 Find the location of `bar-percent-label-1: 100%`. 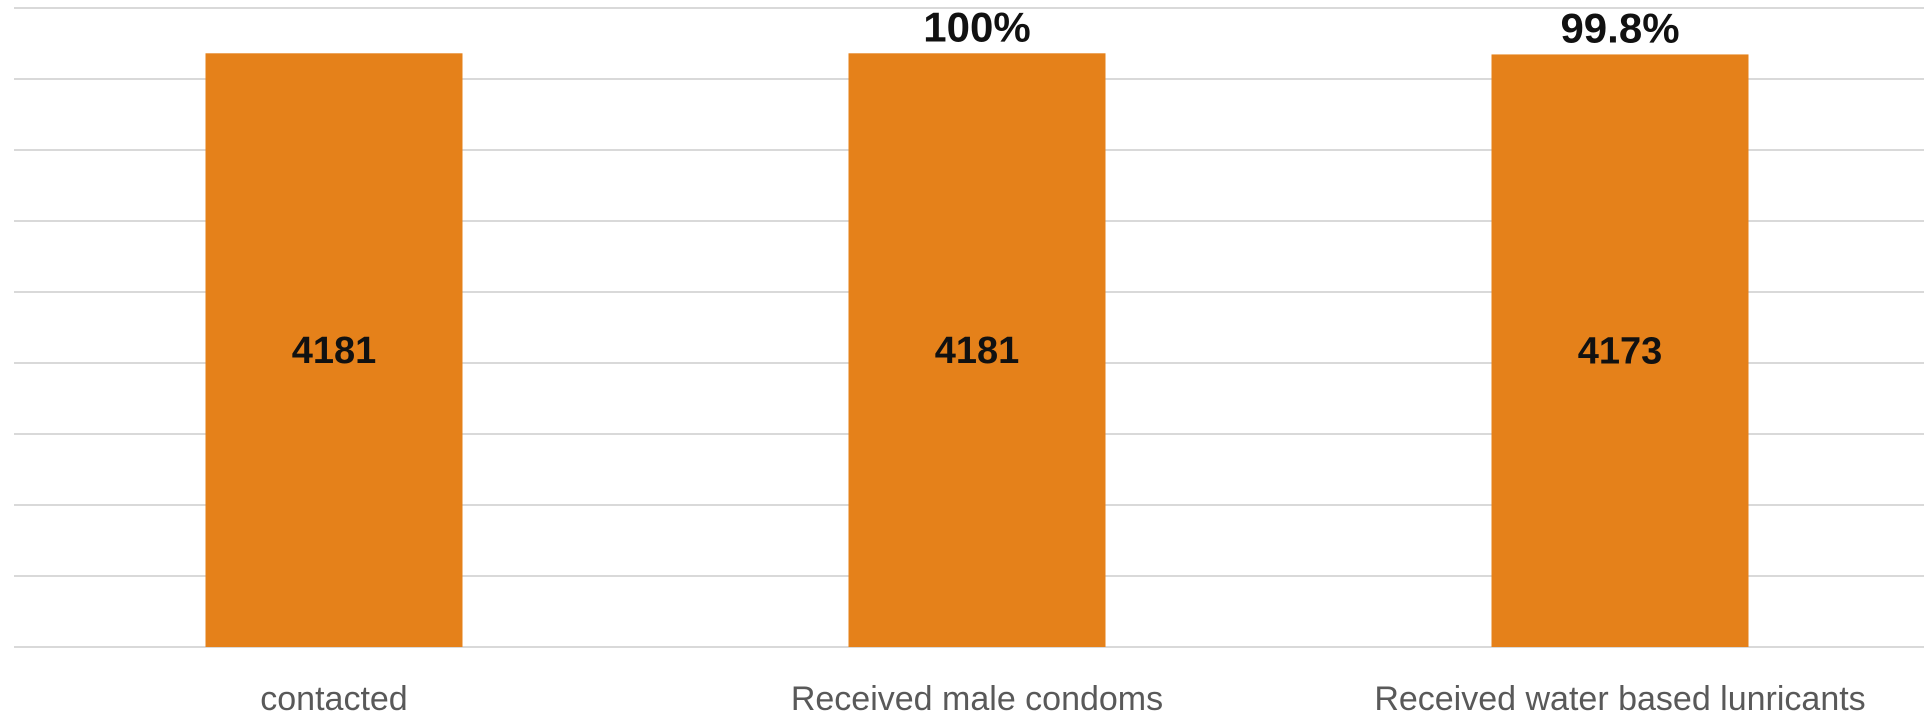

bar-percent-label-1: 100% is located at coordinates (976, 26).